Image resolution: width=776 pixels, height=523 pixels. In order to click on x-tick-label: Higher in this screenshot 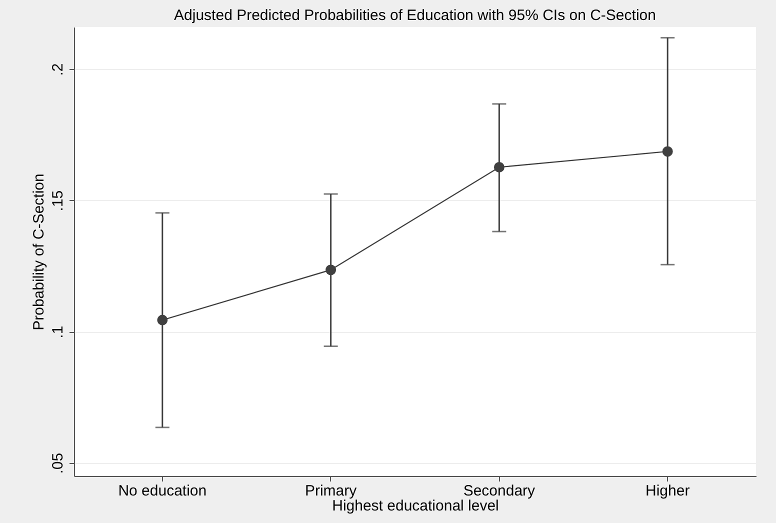, I will do `click(668, 491)`.